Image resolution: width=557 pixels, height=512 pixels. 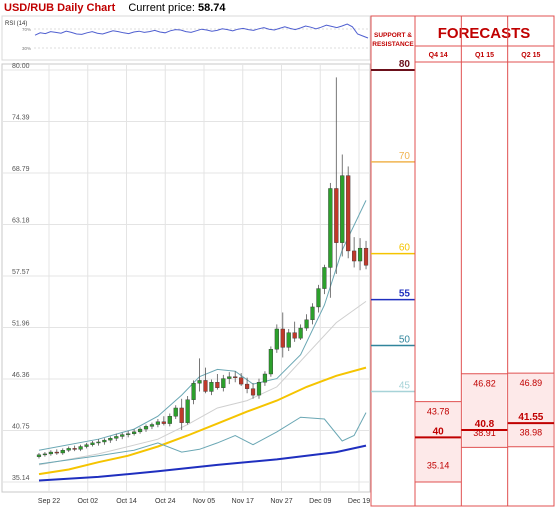 What do you see at coordinates (21, 66) in the screenshot?
I see `y-tick-label: 80.00` at bounding box center [21, 66].